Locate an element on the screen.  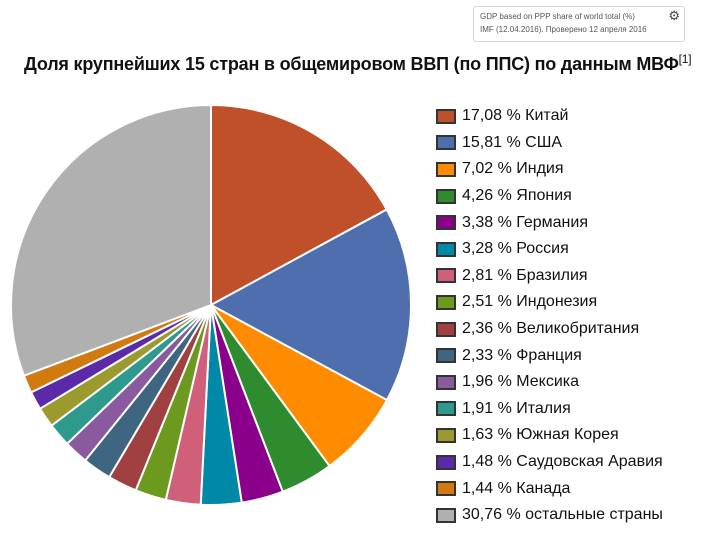
legend-label: 1,44 % Канада is located at coordinates (516, 488).